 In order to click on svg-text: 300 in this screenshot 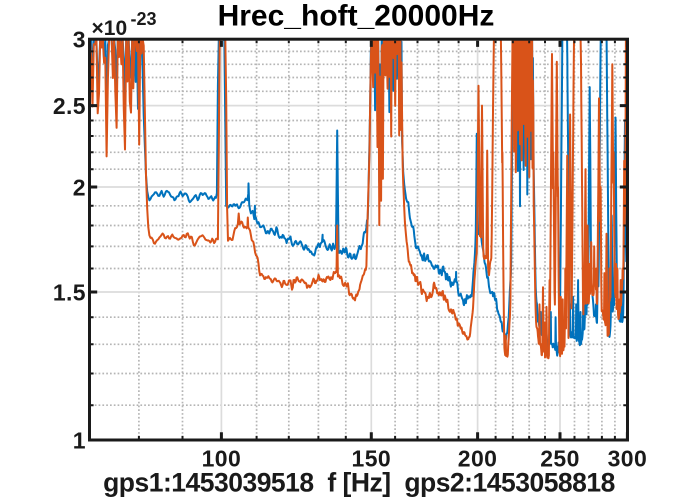, I will do `click(628, 459)`.